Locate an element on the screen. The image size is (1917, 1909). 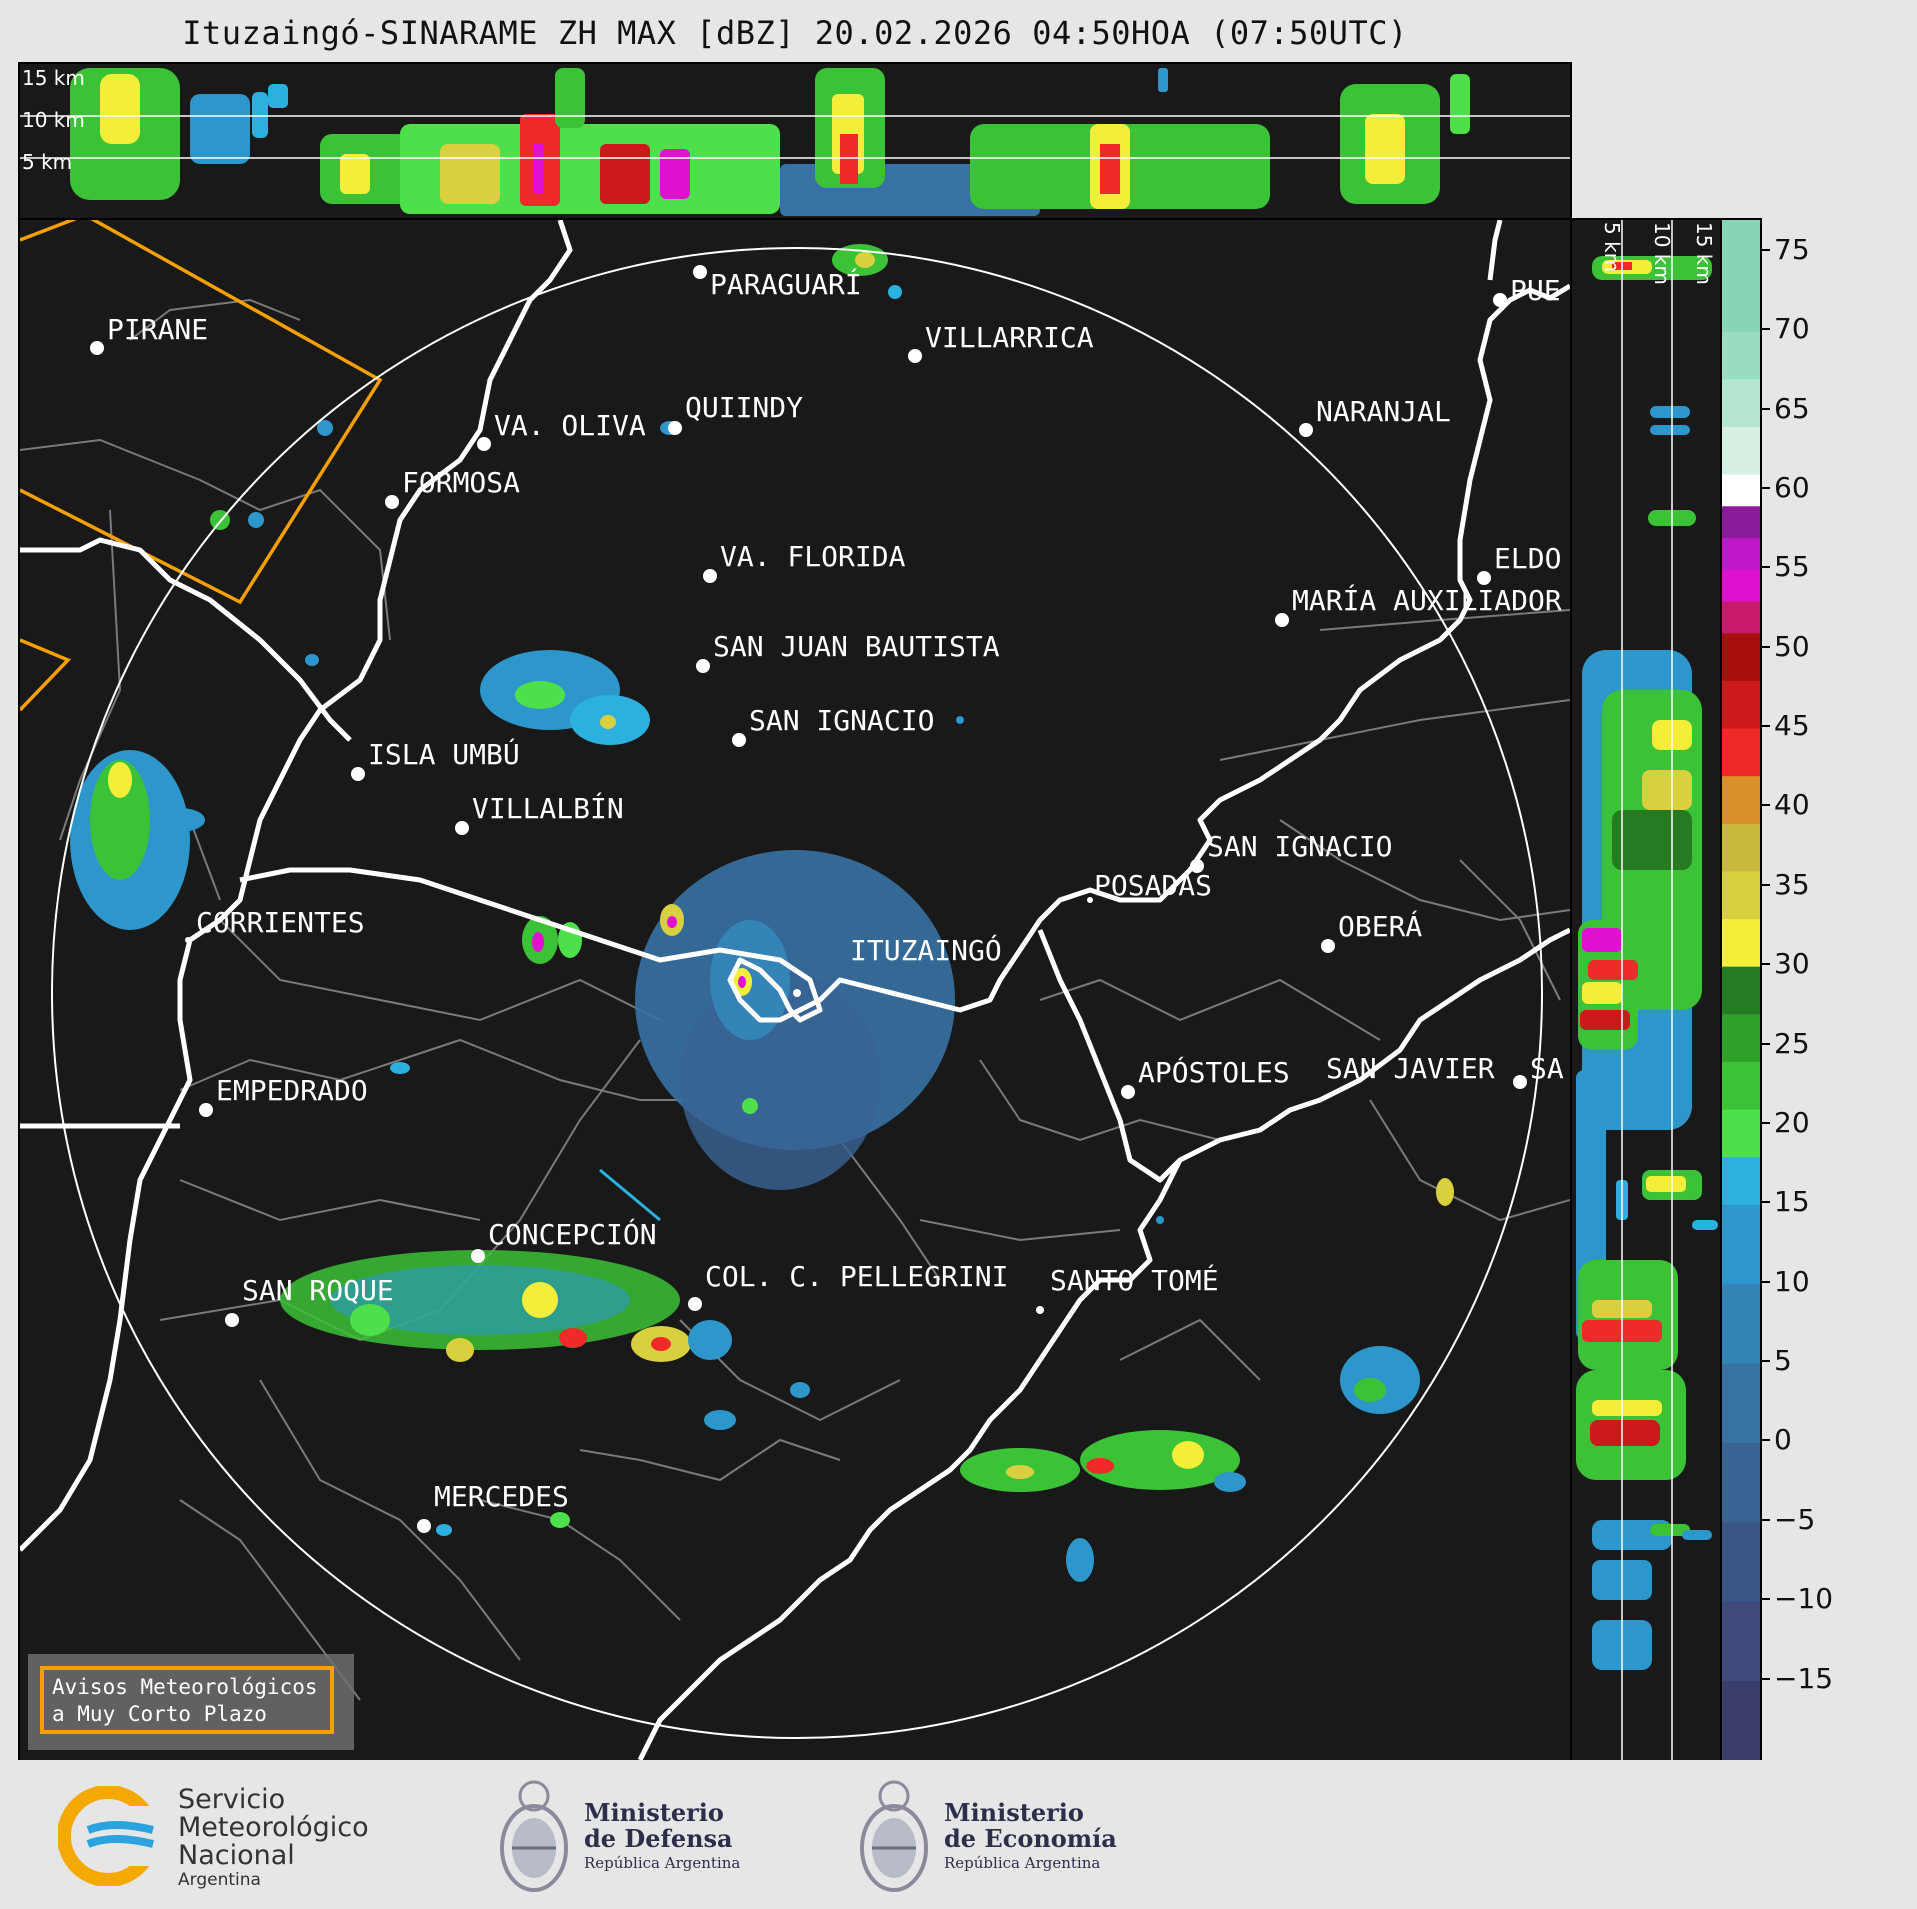
city-paraguari: PARAGUARÍ is located at coordinates (777, 283).